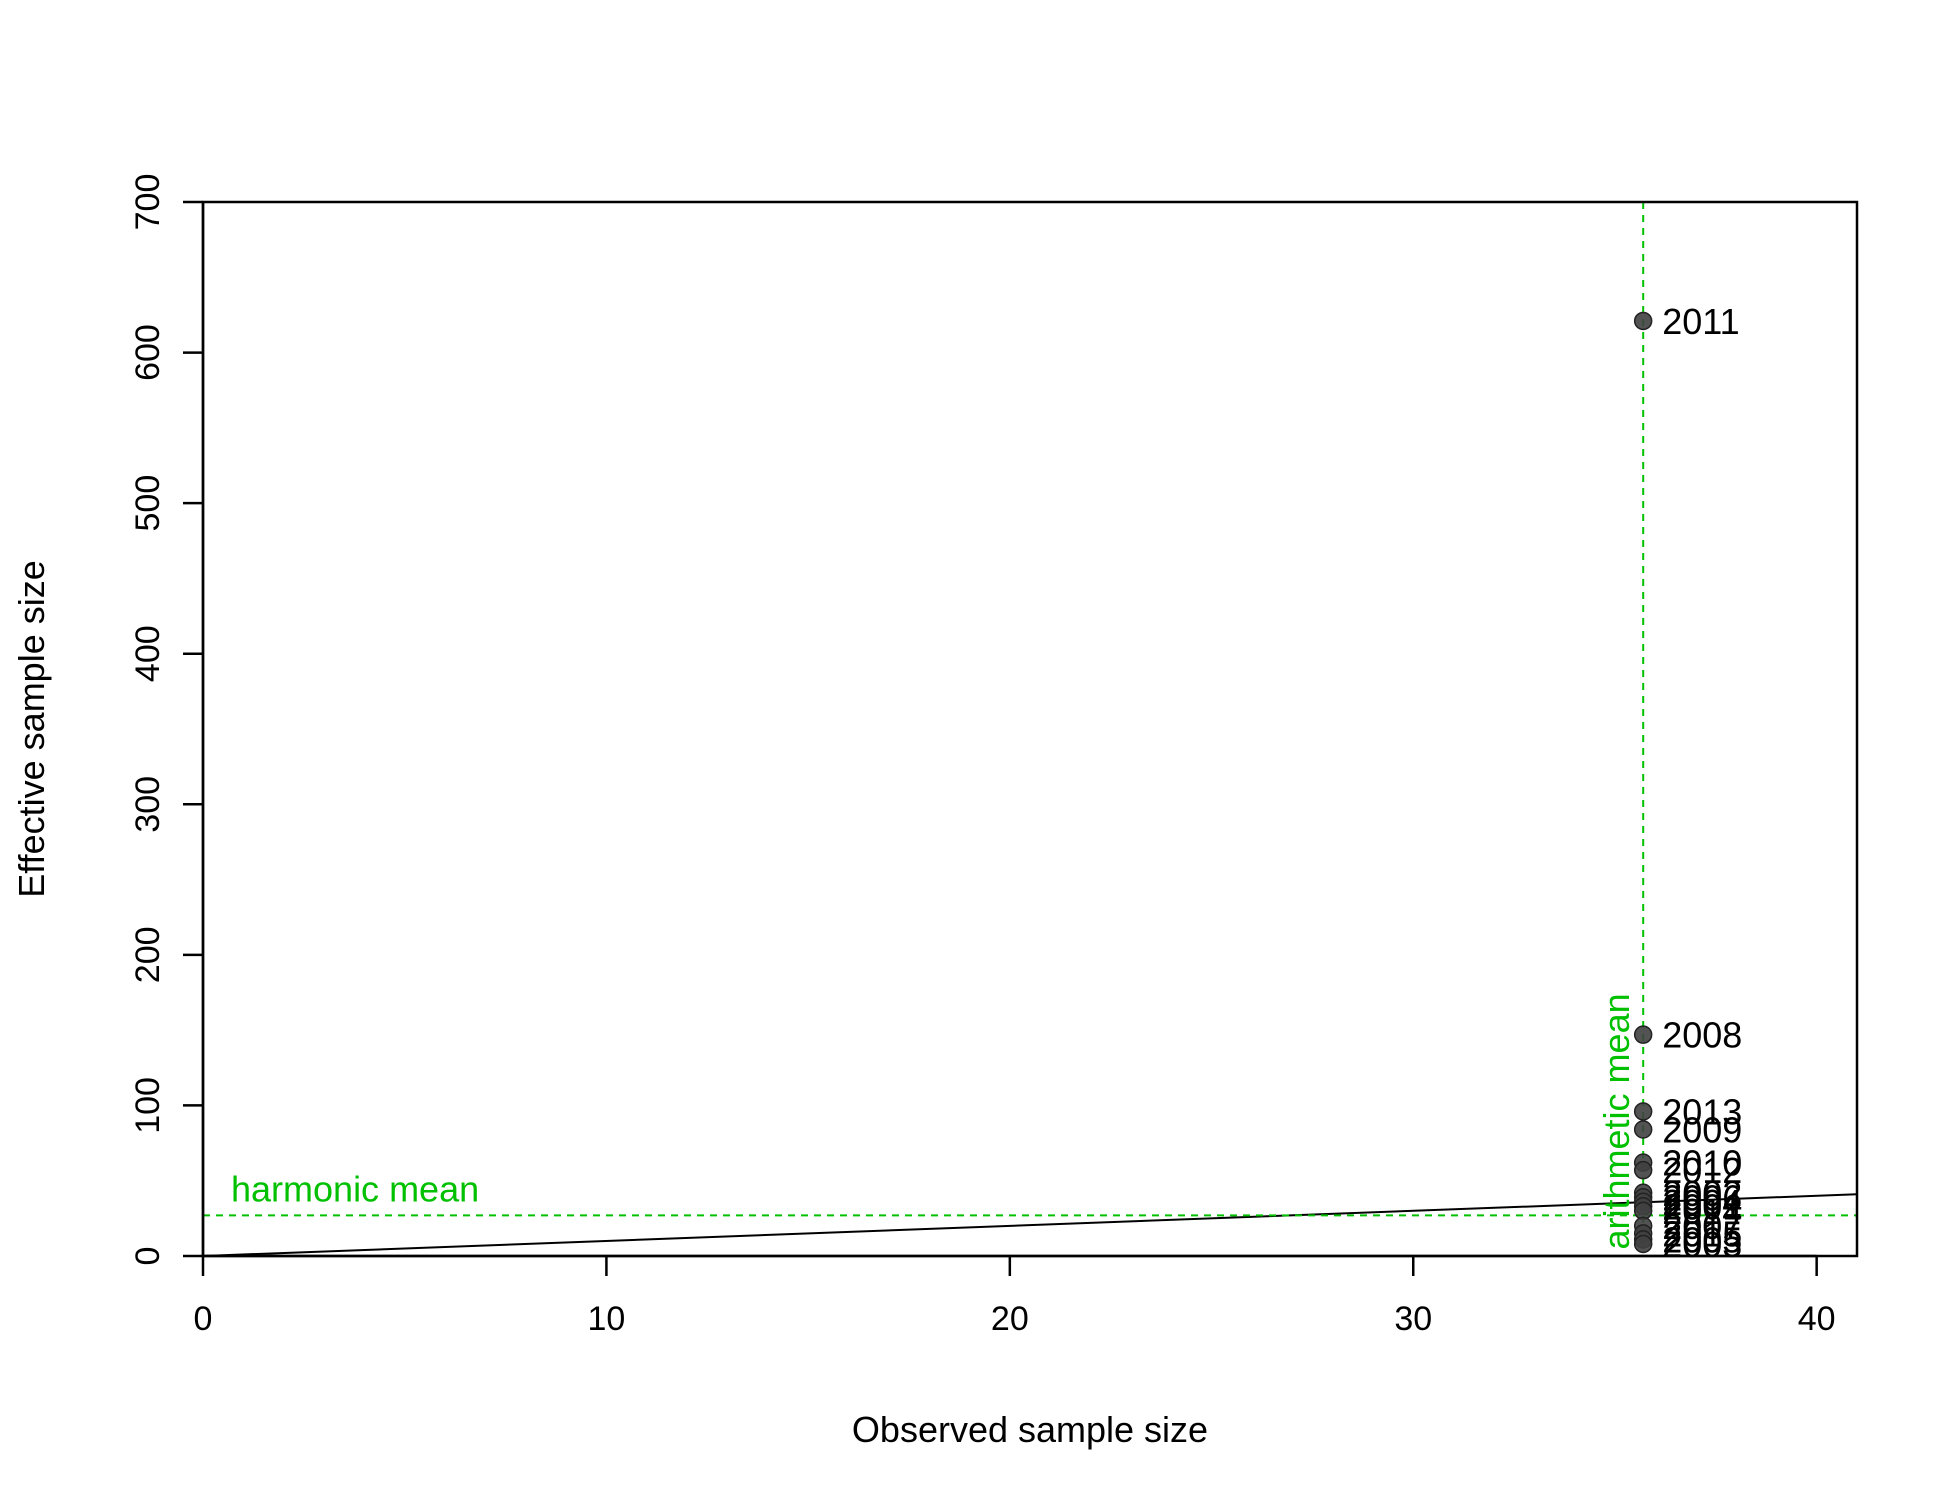 The width and height of the screenshot is (1950, 1500). What do you see at coordinates (148, 352) in the screenshot?
I see `y-tick-label: 600` at bounding box center [148, 352].